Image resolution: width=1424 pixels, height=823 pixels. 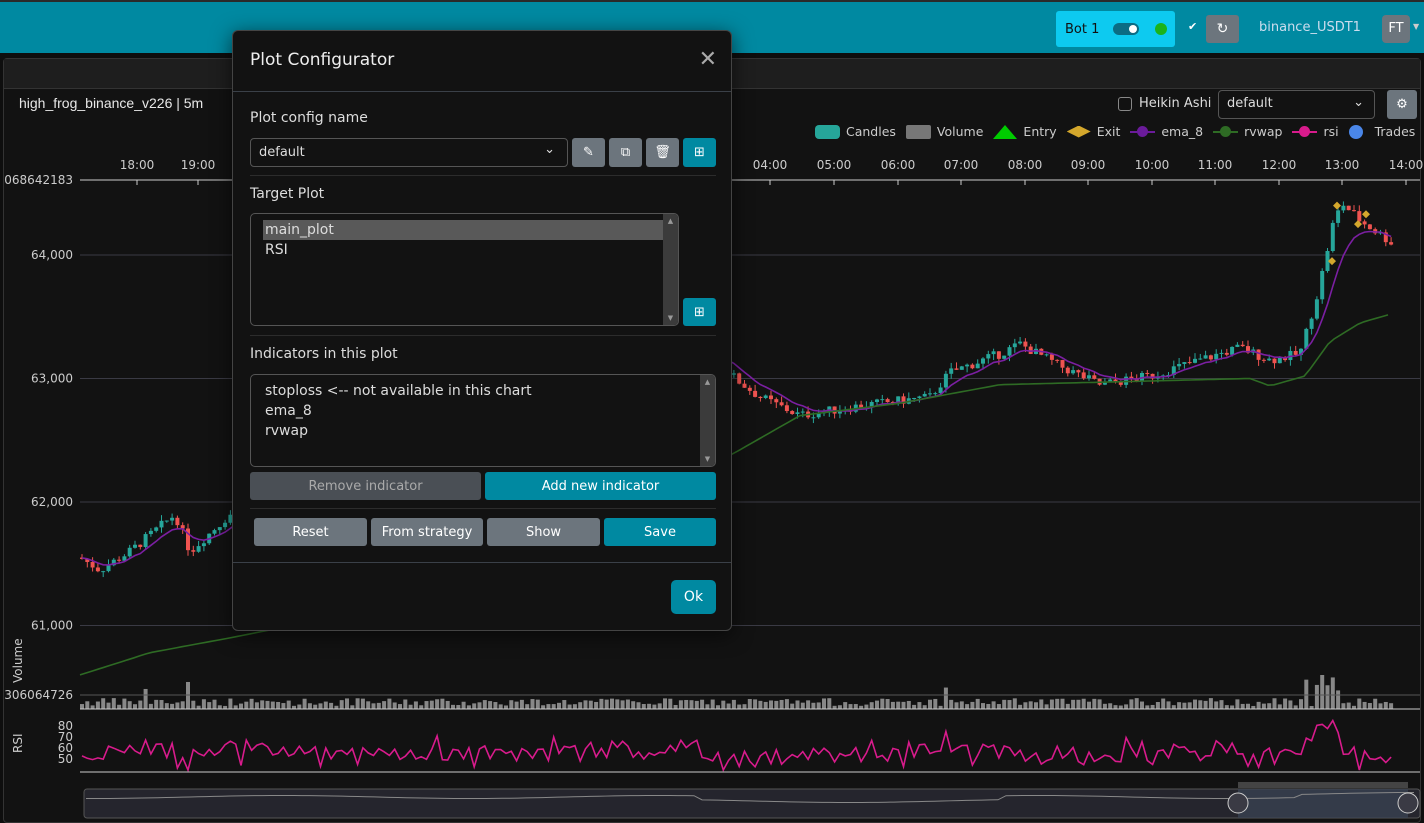 I want to click on legend-item: rvwap, so click(x=1247, y=131).